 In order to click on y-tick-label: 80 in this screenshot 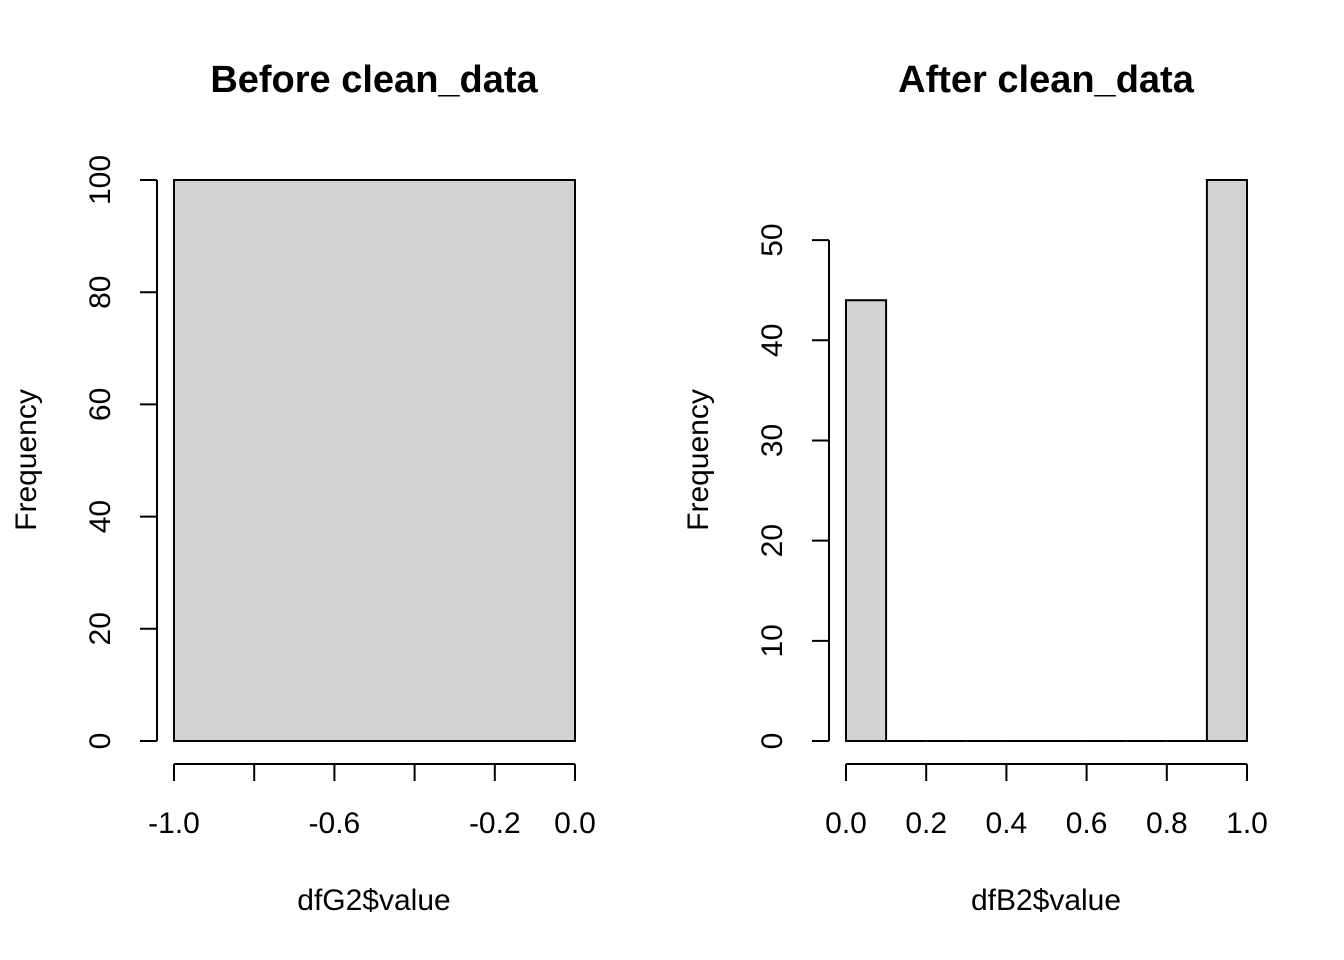, I will do `click(100, 292)`.